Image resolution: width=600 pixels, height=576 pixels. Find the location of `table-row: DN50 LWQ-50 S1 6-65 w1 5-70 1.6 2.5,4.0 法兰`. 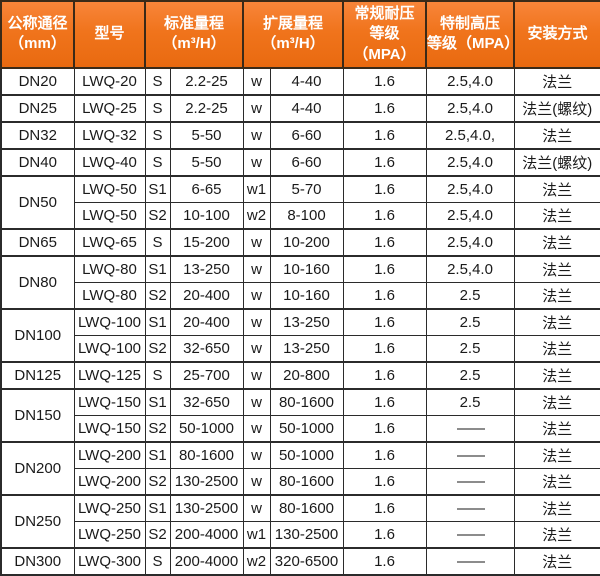

table-row: DN50 LWQ-50 S1 6-65 w1 5-70 1.6 2.5,4.0 法兰 is located at coordinates (300, 202).